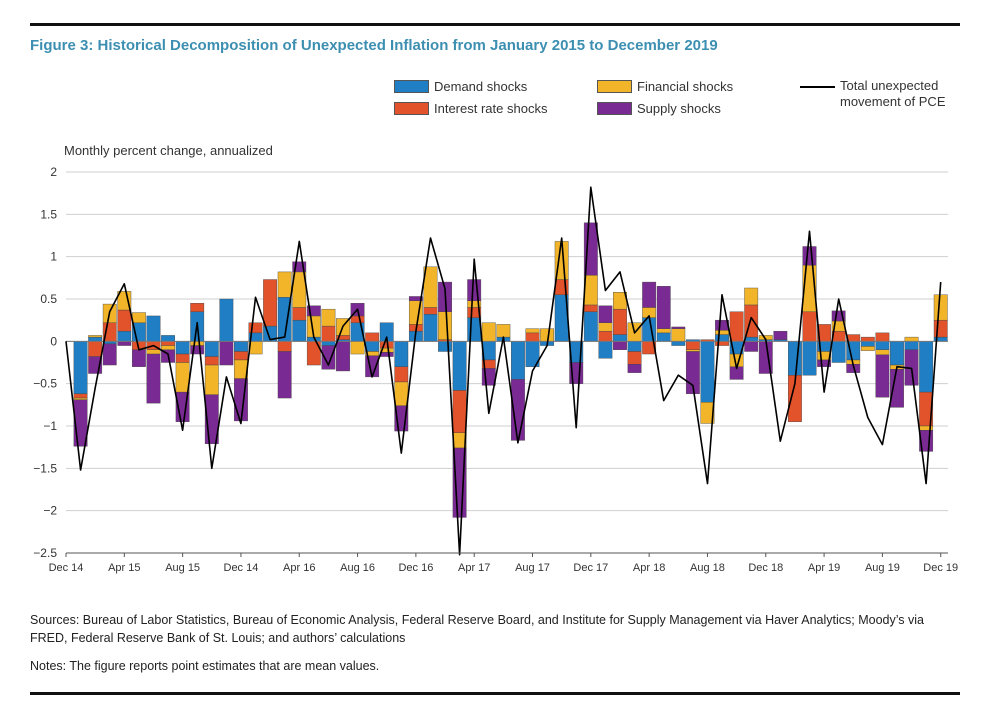 Image resolution: width=991 pixels, height=720 pixels. I want to click on y-tick-label: 2, so click(53, 172).